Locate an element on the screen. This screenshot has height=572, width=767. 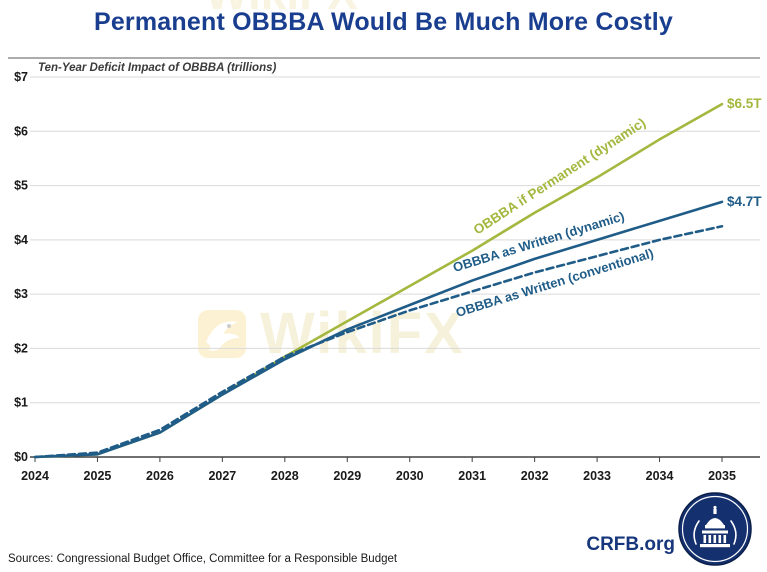
svg-text: $5 is located at coordinates (21, 186).